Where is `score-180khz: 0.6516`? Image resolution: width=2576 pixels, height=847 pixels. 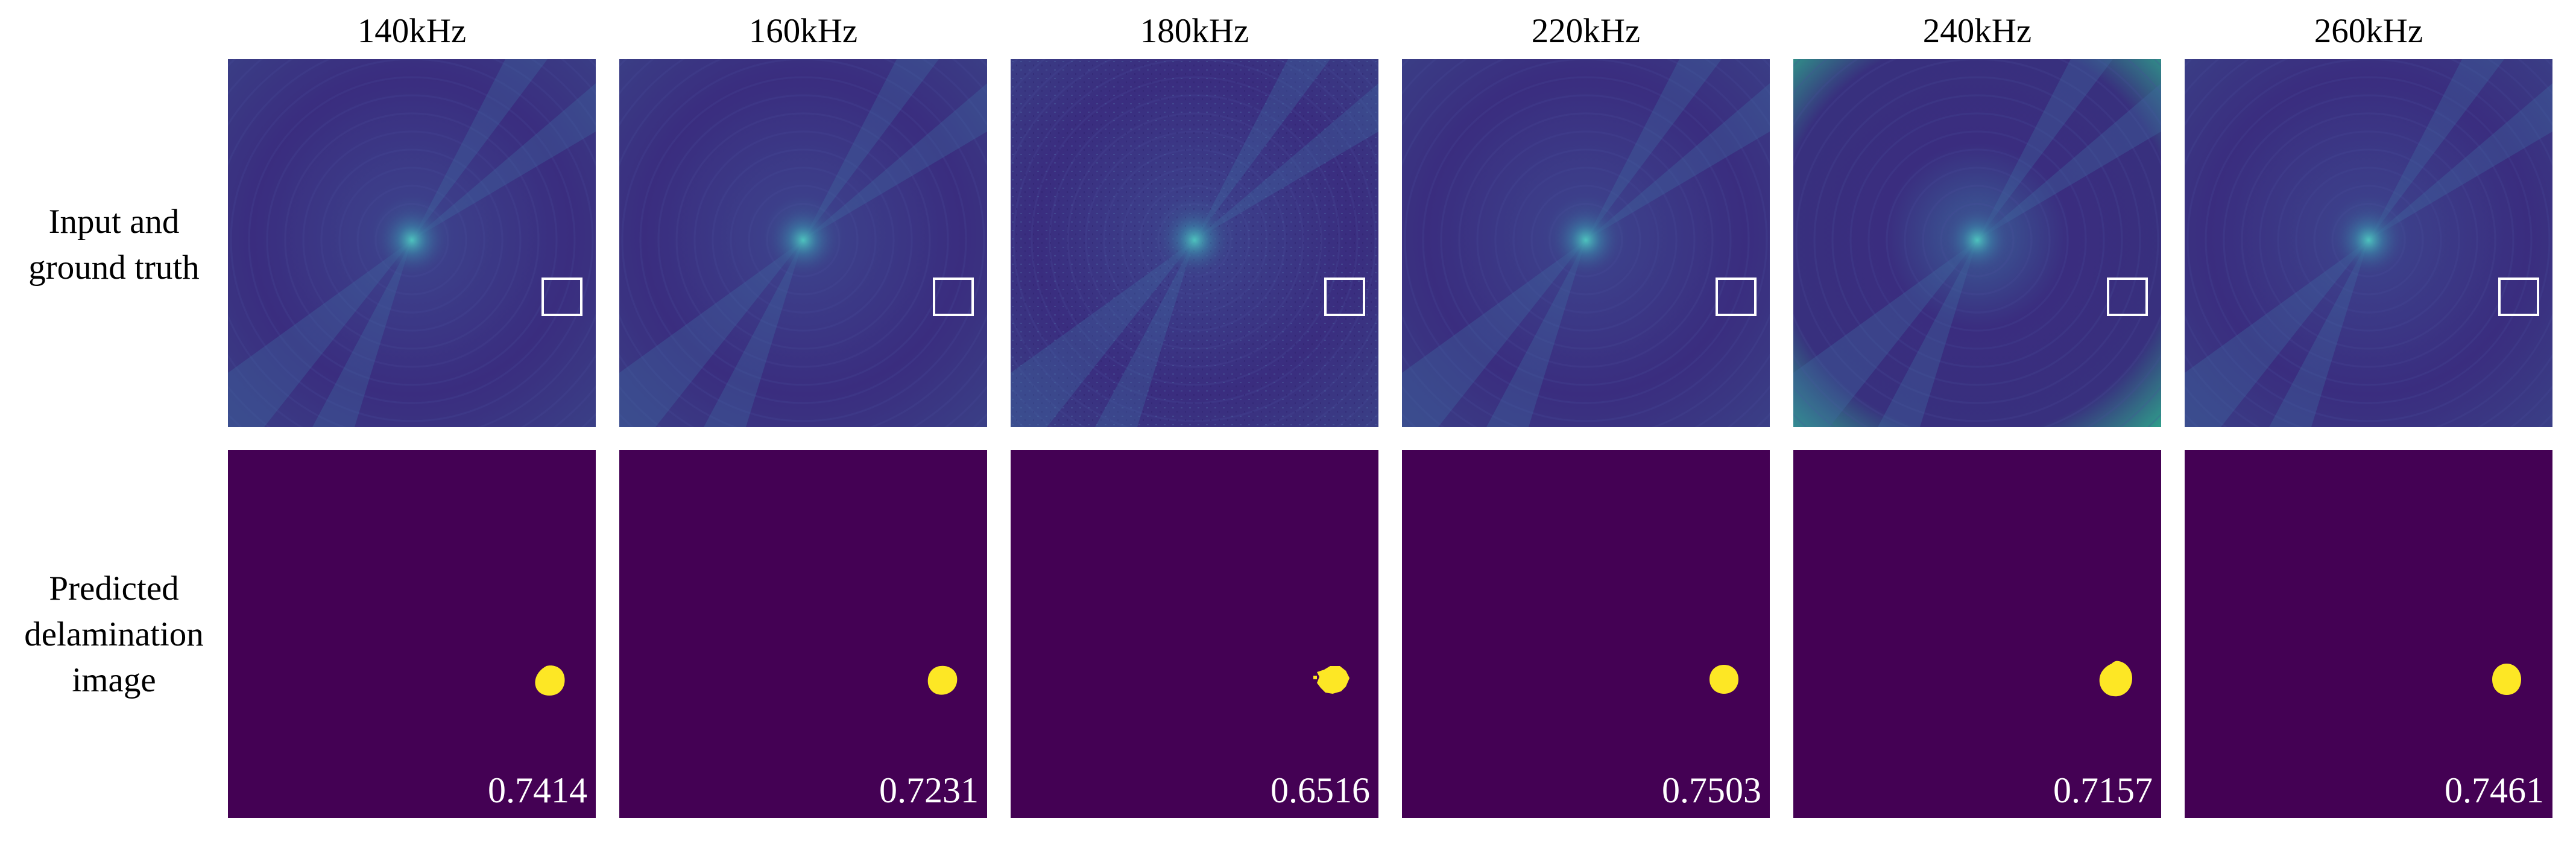 score-180khz: 0.6516 is located at coordinates (1321, 790).